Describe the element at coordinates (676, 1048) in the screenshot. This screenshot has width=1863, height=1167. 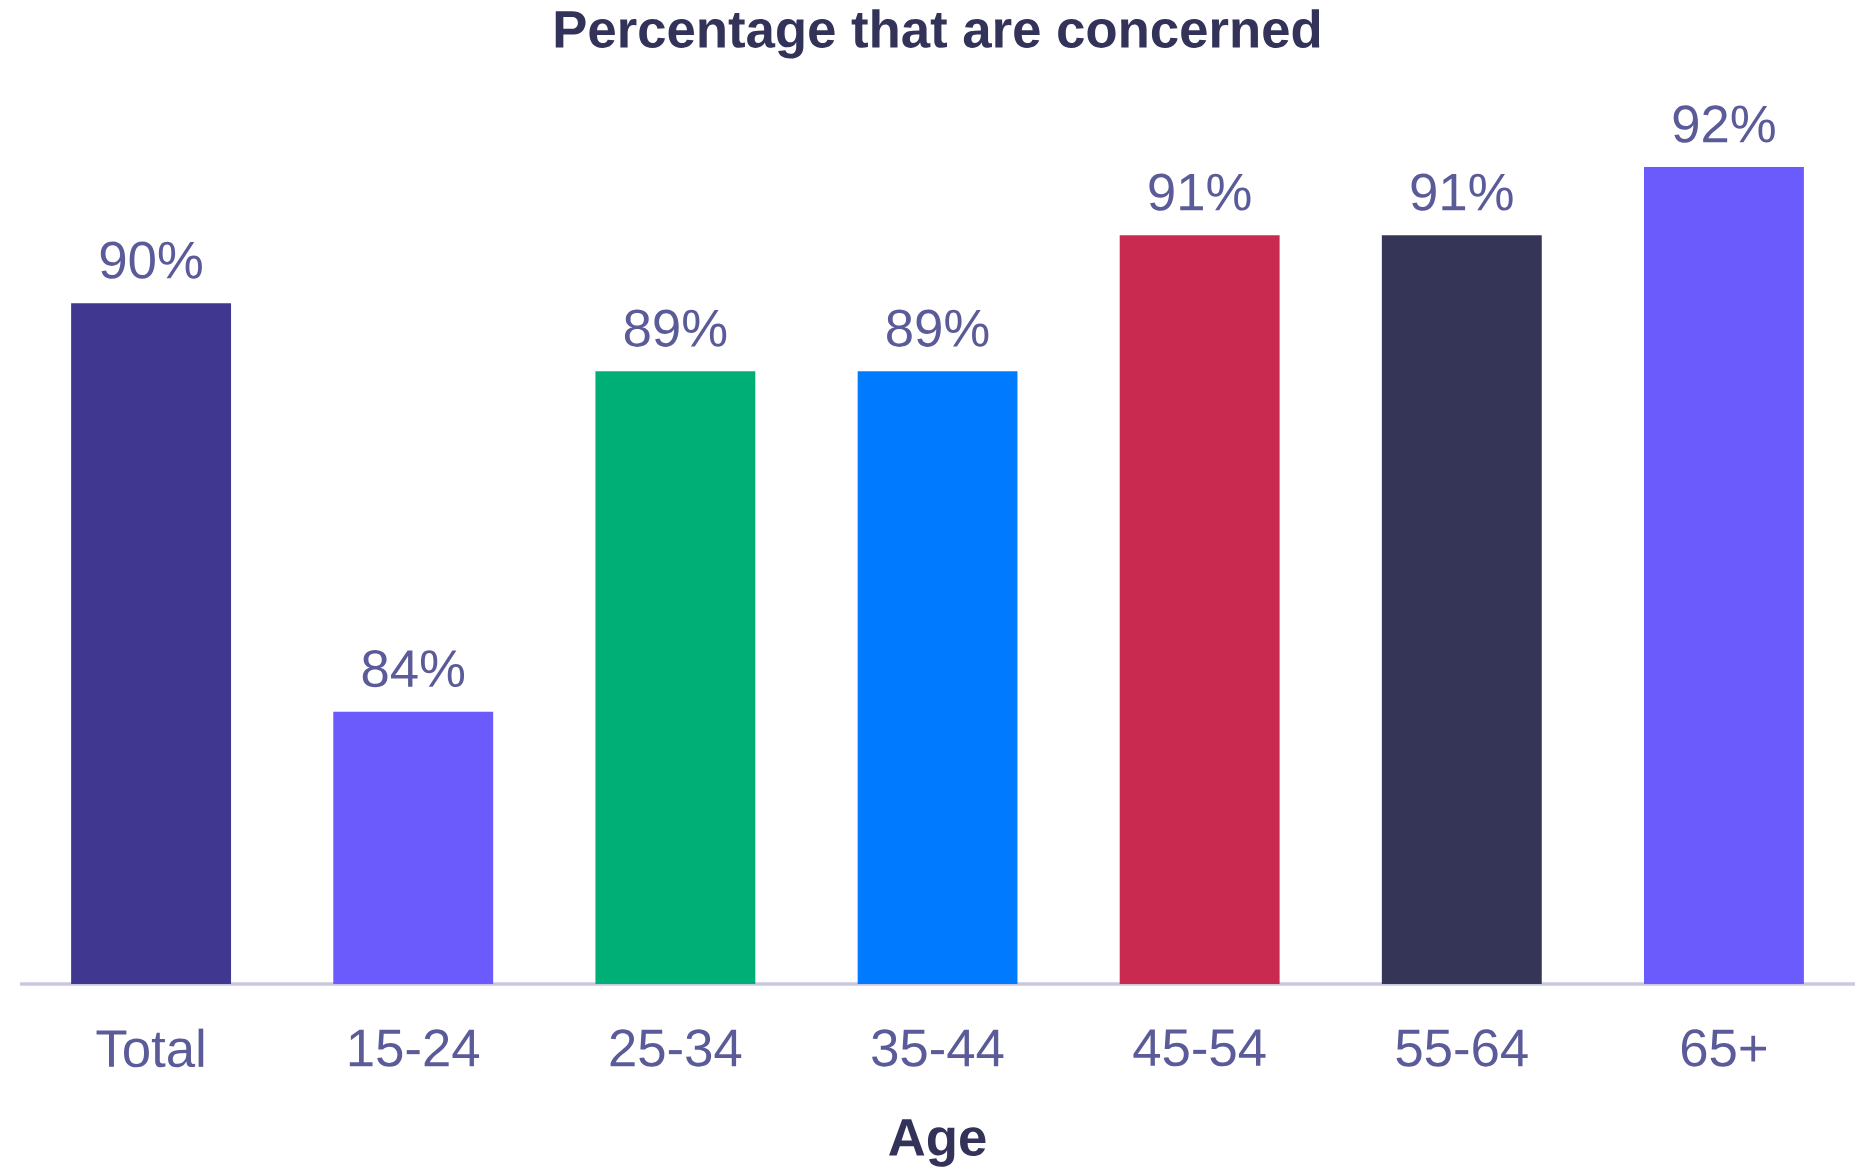
I see `x-tick-label: 25-34` at that location.